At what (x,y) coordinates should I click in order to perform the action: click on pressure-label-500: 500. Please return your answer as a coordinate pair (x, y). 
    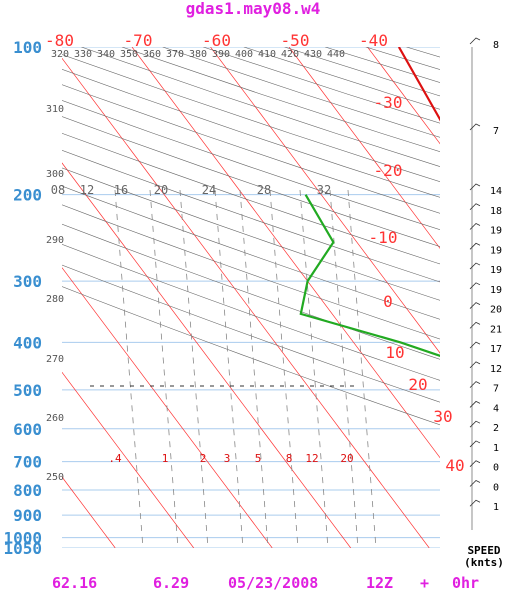
    Looking at the image, I should click on (27, 390).